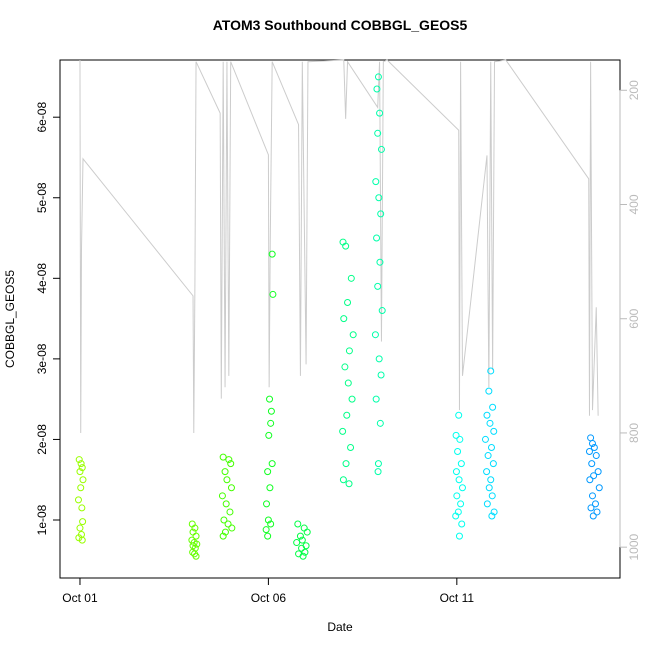 This screenshot has width=650, height=655. What do you see at coordinates (42, 278) in the screenshot?
I see `y-tick-label: 4e-08` at bounding box center [42, 278].